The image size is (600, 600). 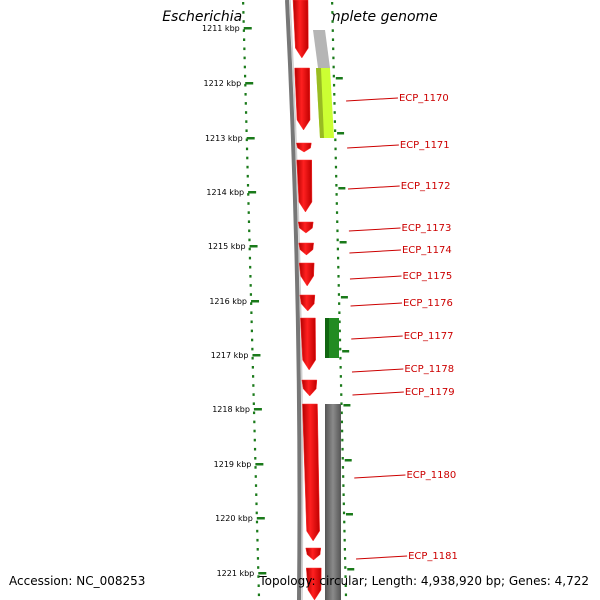 I want to click on gene-track, so click(x=307, y=300).